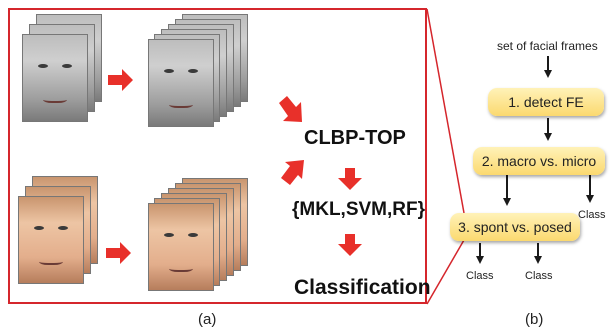 The image size is (611, 330). I want to click on features-label: CLBP-TOP, so click(355, 138).